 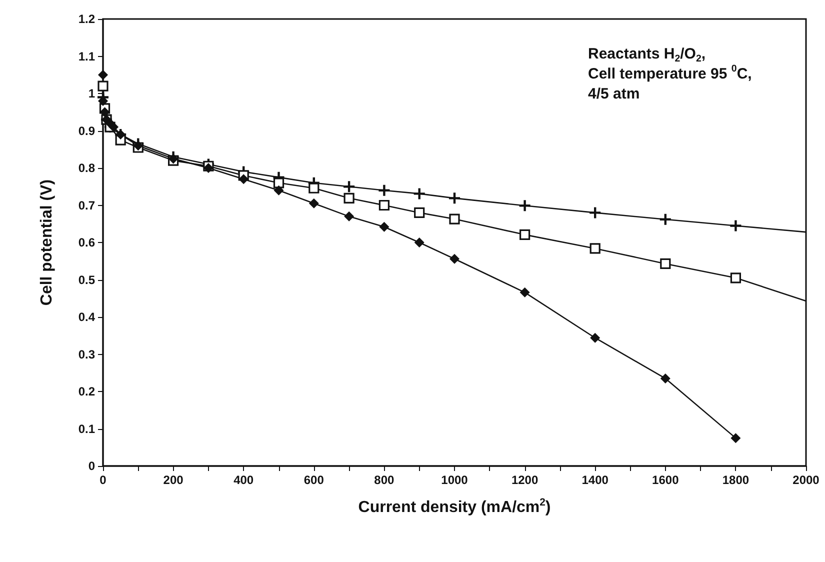 I want to click on x-tick-label: 600, so click(x=314, y=480).